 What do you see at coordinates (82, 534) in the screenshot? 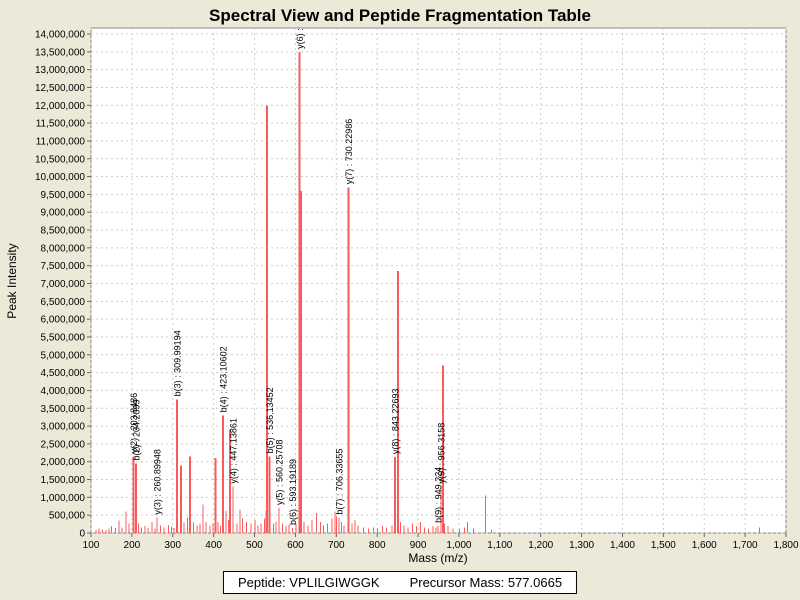
I see `svg-text: 0` at bounding box center [82, 534].